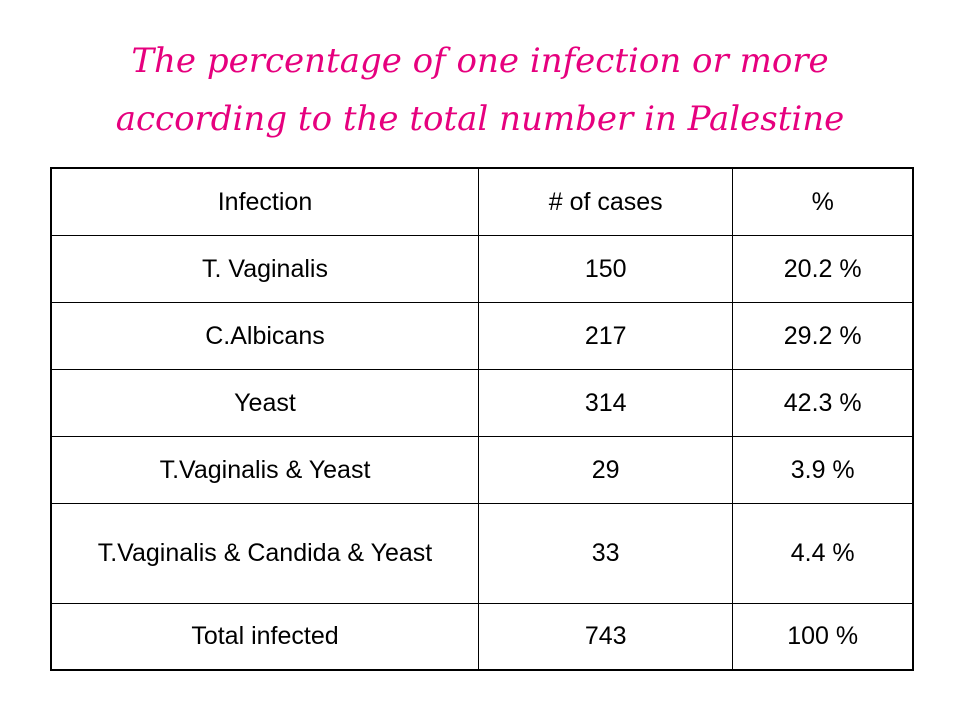  I want to click on cell-cases: 33, so click(605, 553).